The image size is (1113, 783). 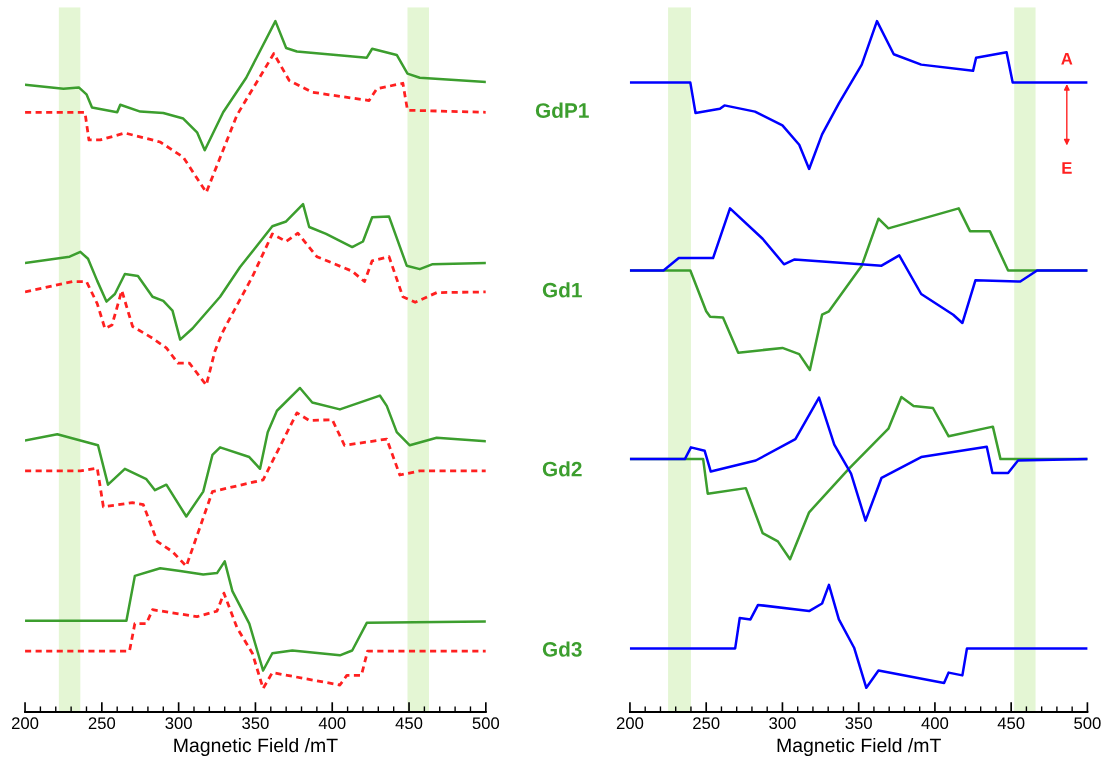 I want to click on text: Gd3, so click(x=562, y=649).